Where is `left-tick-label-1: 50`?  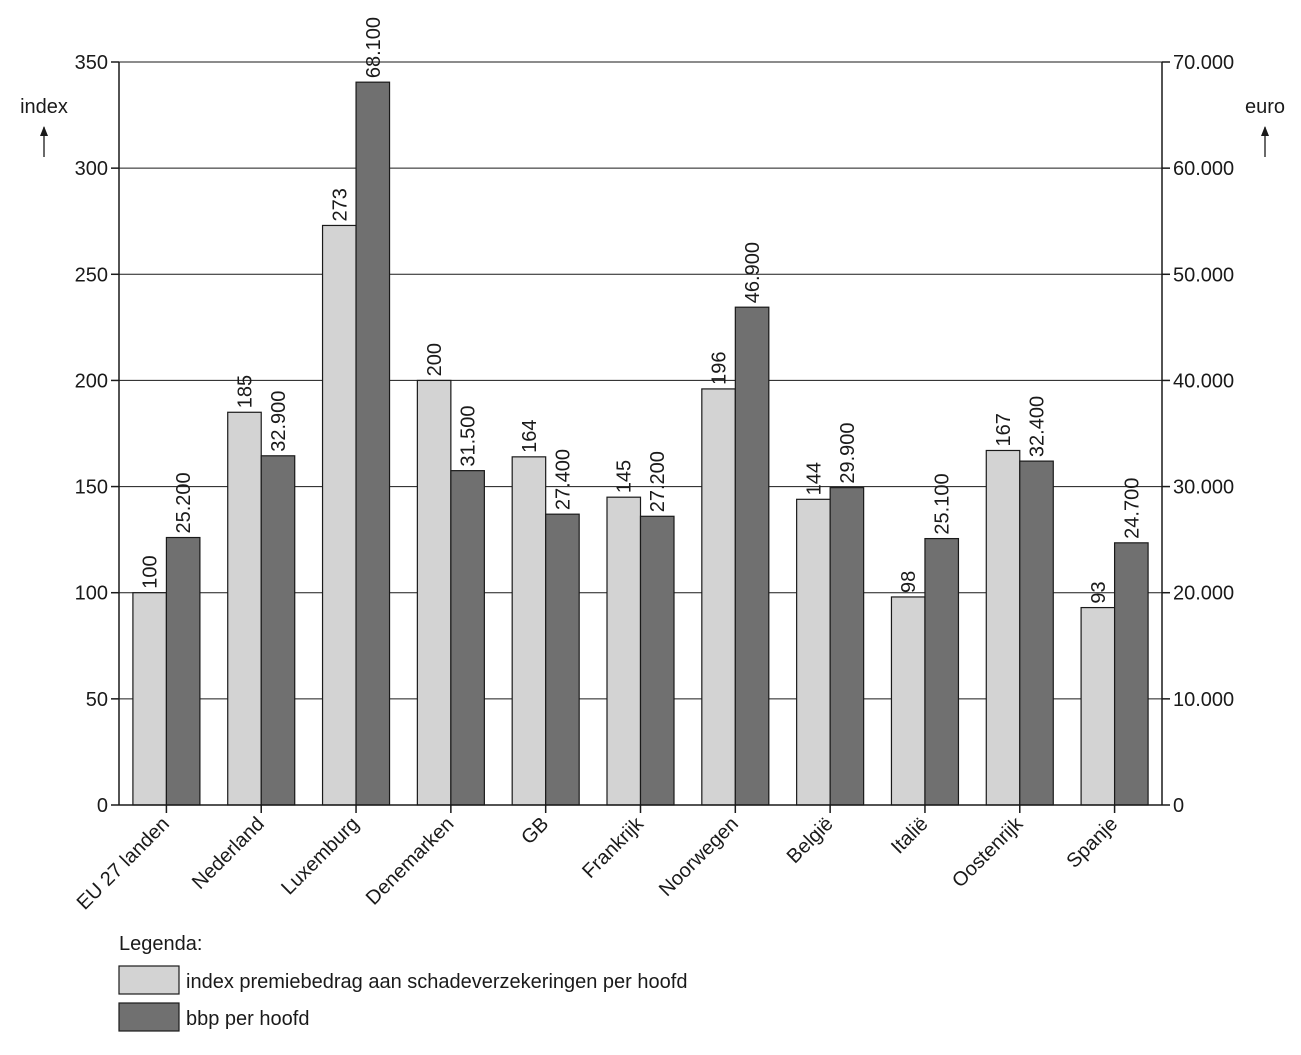 left-tick-label-1: 50 is located at coordinates (97, 700).